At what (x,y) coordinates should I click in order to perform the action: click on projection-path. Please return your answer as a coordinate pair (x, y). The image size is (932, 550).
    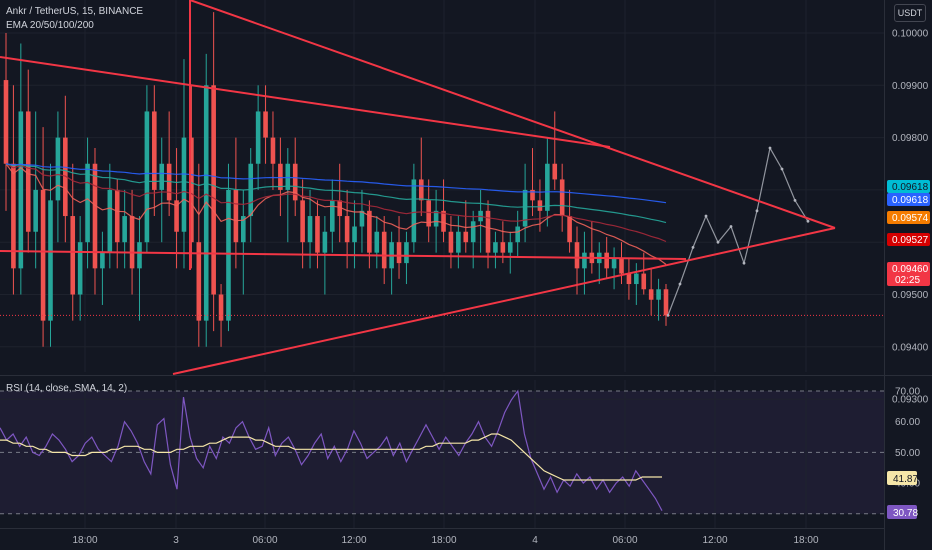
    Looking at the image, I should click on (738, 231).